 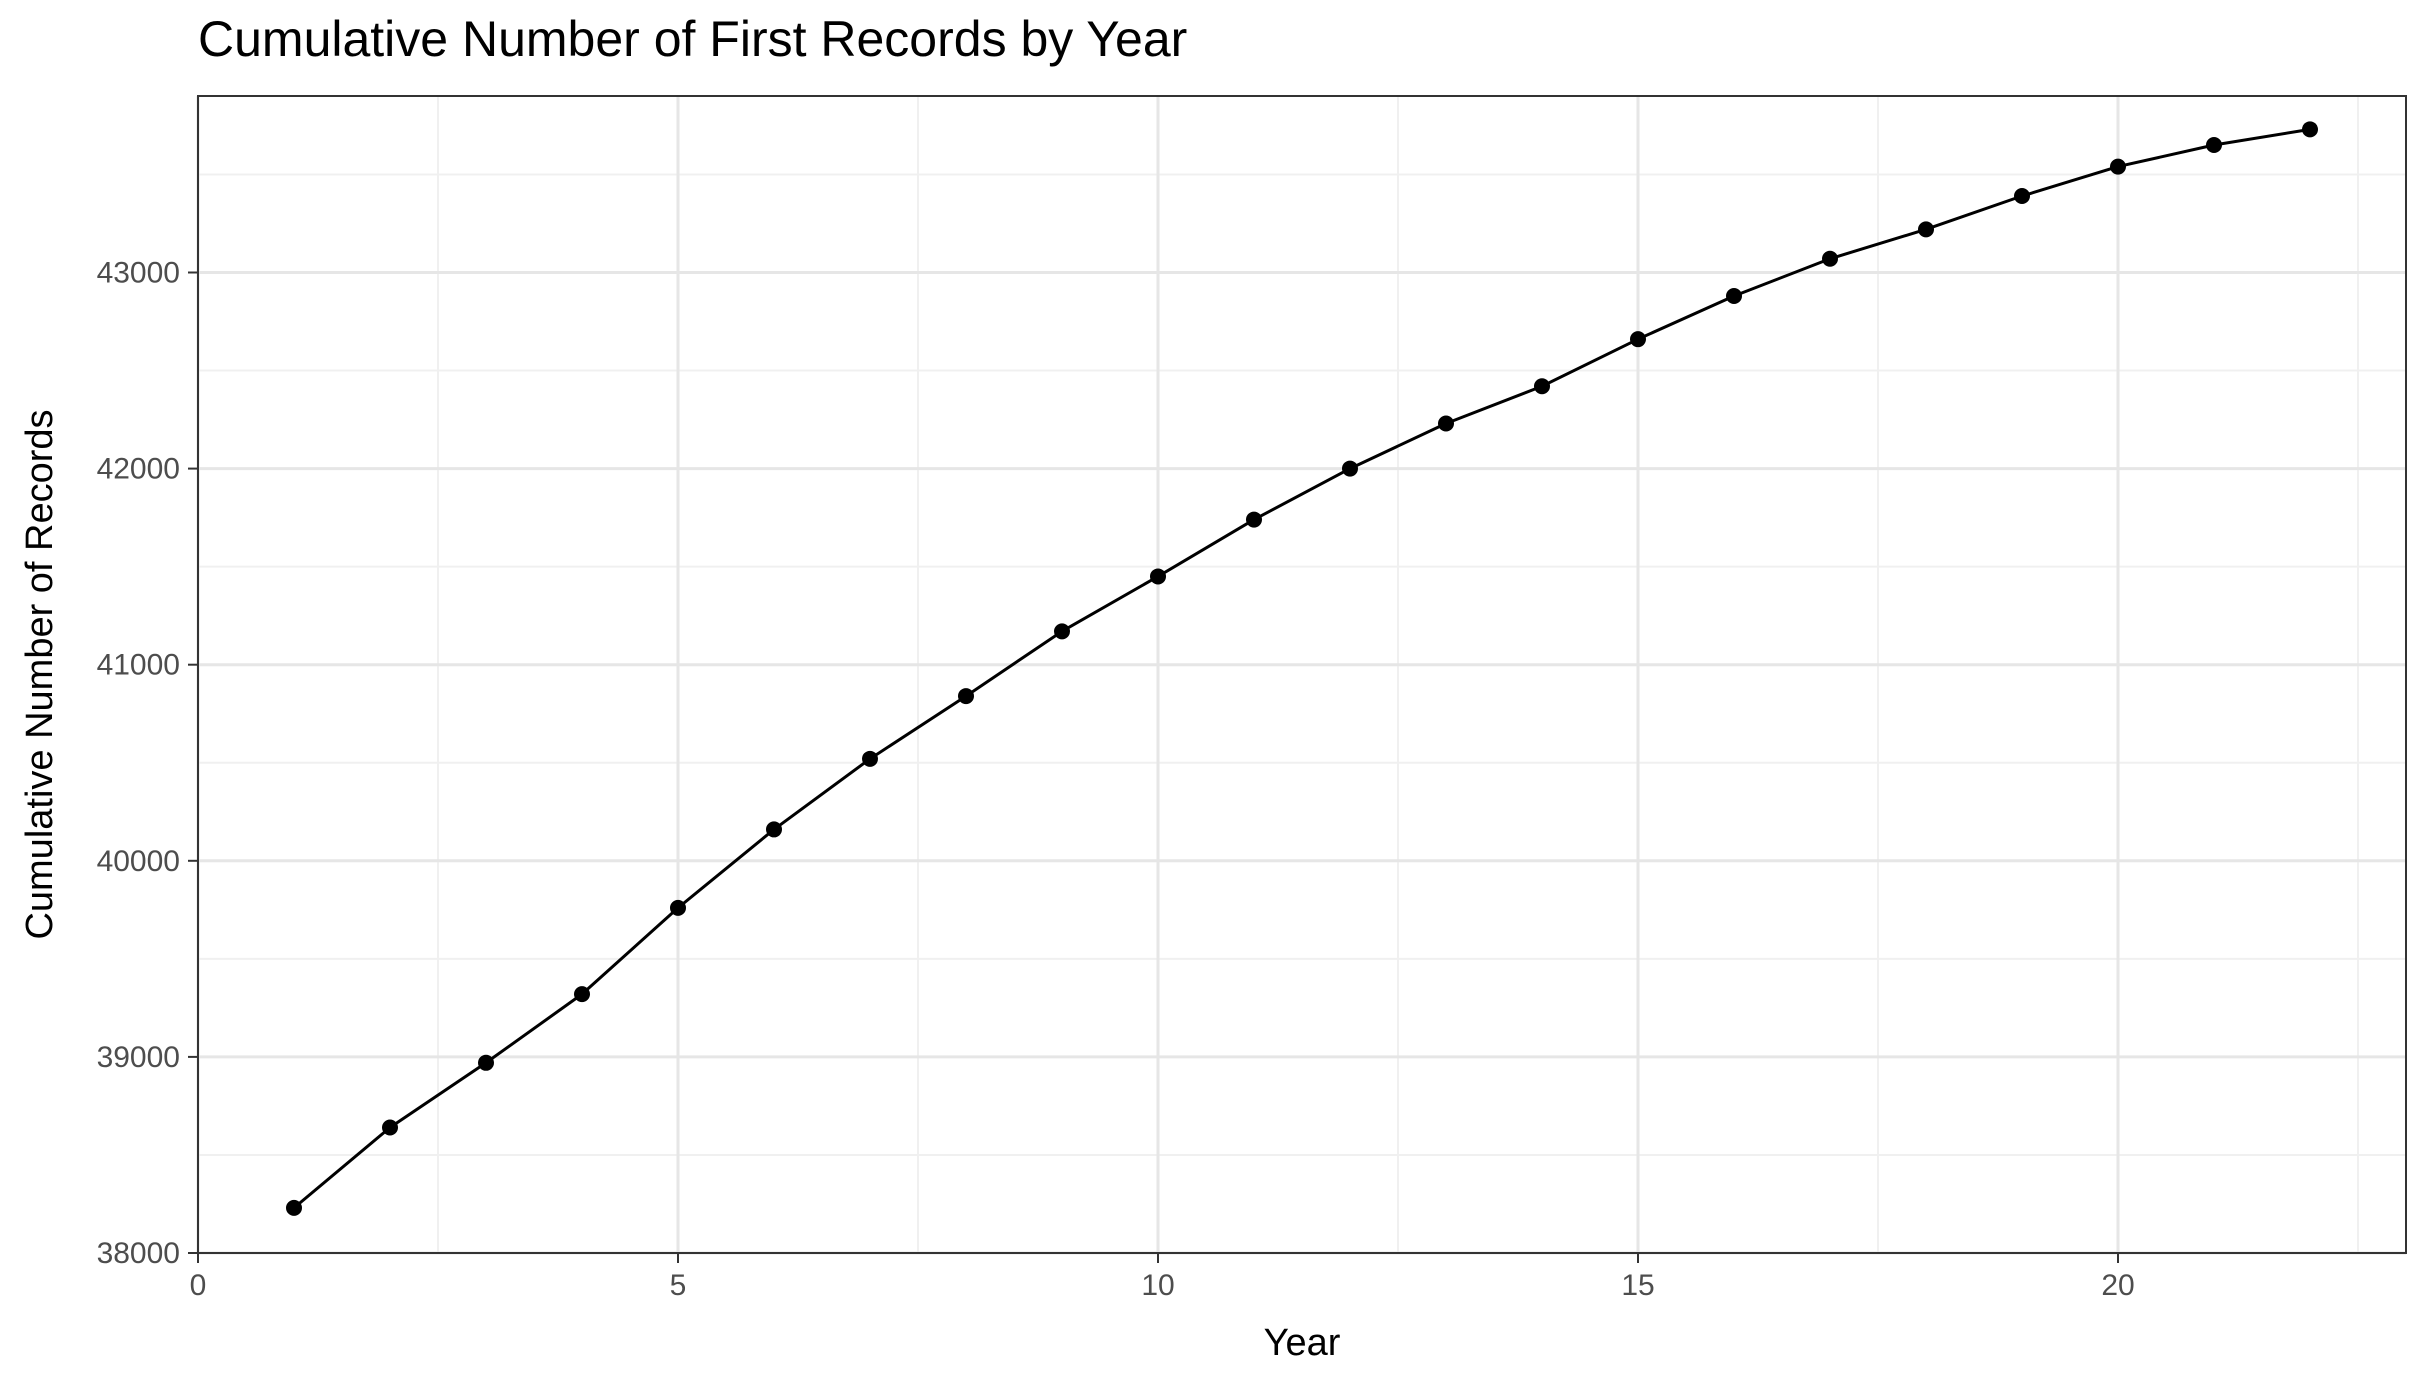 What do you see at coordinates (138, 469) in the screenshot?
I see `y-tick-label: 42000` at bounding box center [138, 469].